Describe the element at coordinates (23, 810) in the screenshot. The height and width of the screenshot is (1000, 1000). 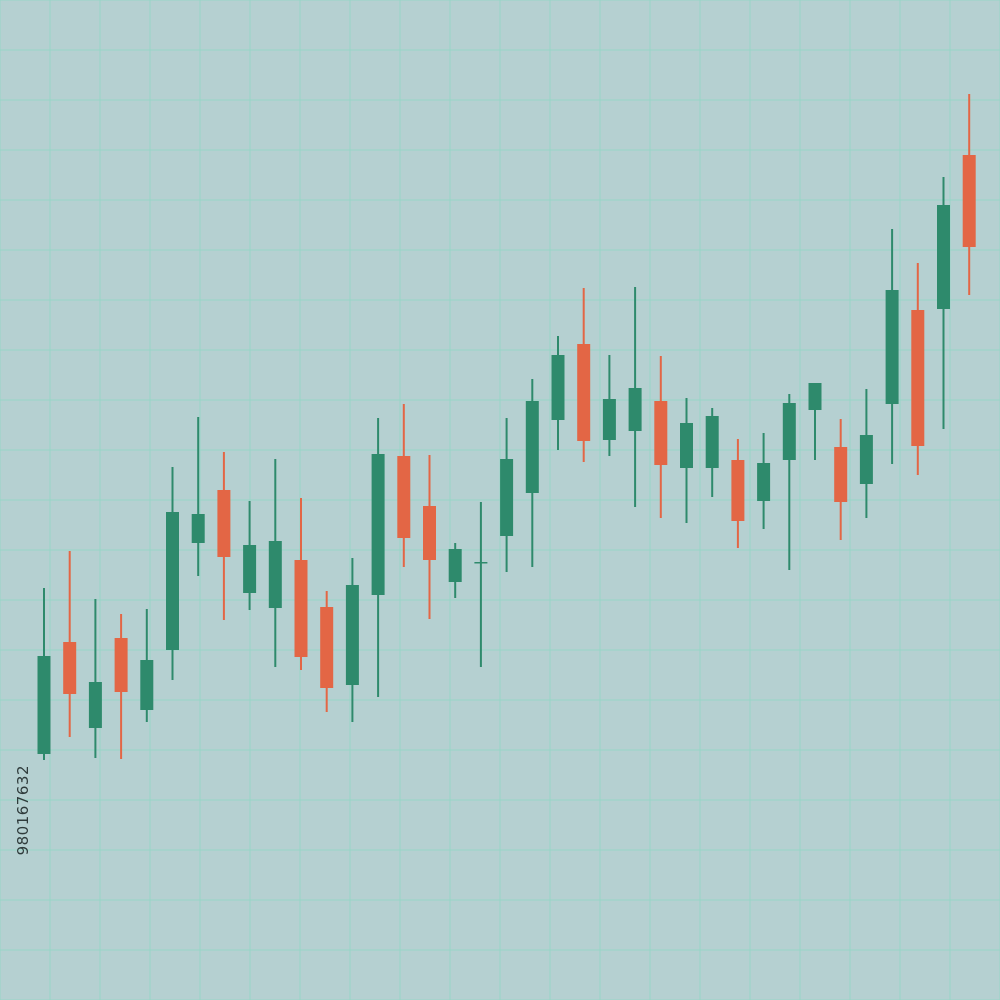
I see `image-id-watermark: 980167632` at that location.